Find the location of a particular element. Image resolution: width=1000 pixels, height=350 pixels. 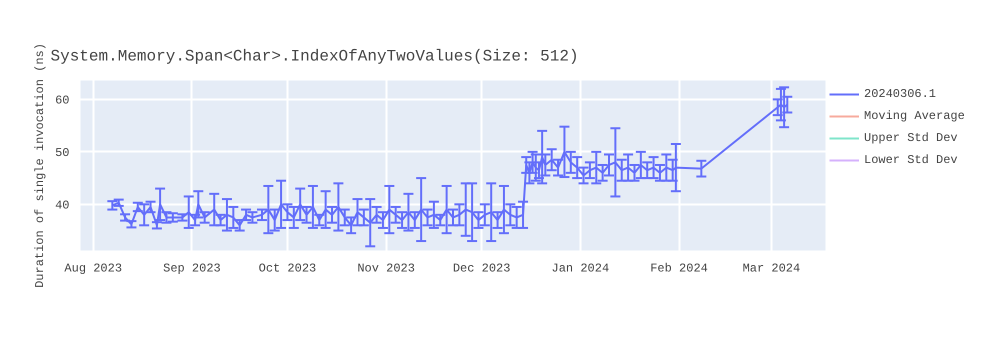

y-axis-title: Duration of single invocation (ns) is located at coordinates (40, 165).